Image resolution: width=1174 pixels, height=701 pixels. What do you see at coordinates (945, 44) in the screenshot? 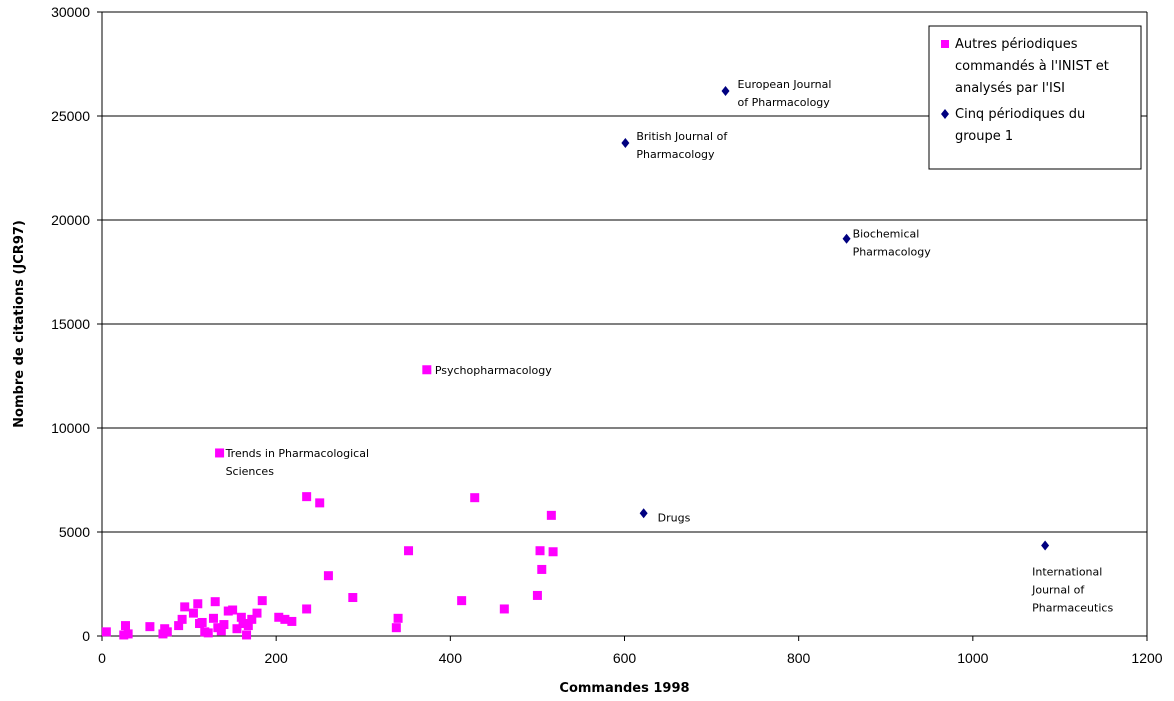
I see `legend-marker-square` at bounding box center [945, 44].